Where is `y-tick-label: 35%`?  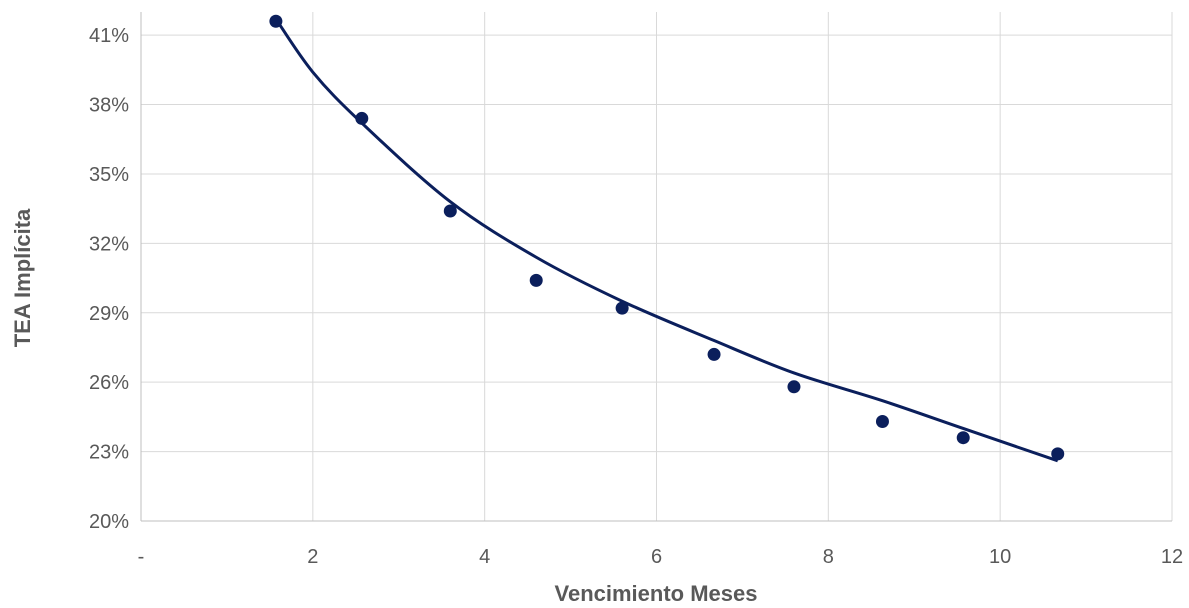 y-tick-label: 35% is located at coordinates (109, 175).